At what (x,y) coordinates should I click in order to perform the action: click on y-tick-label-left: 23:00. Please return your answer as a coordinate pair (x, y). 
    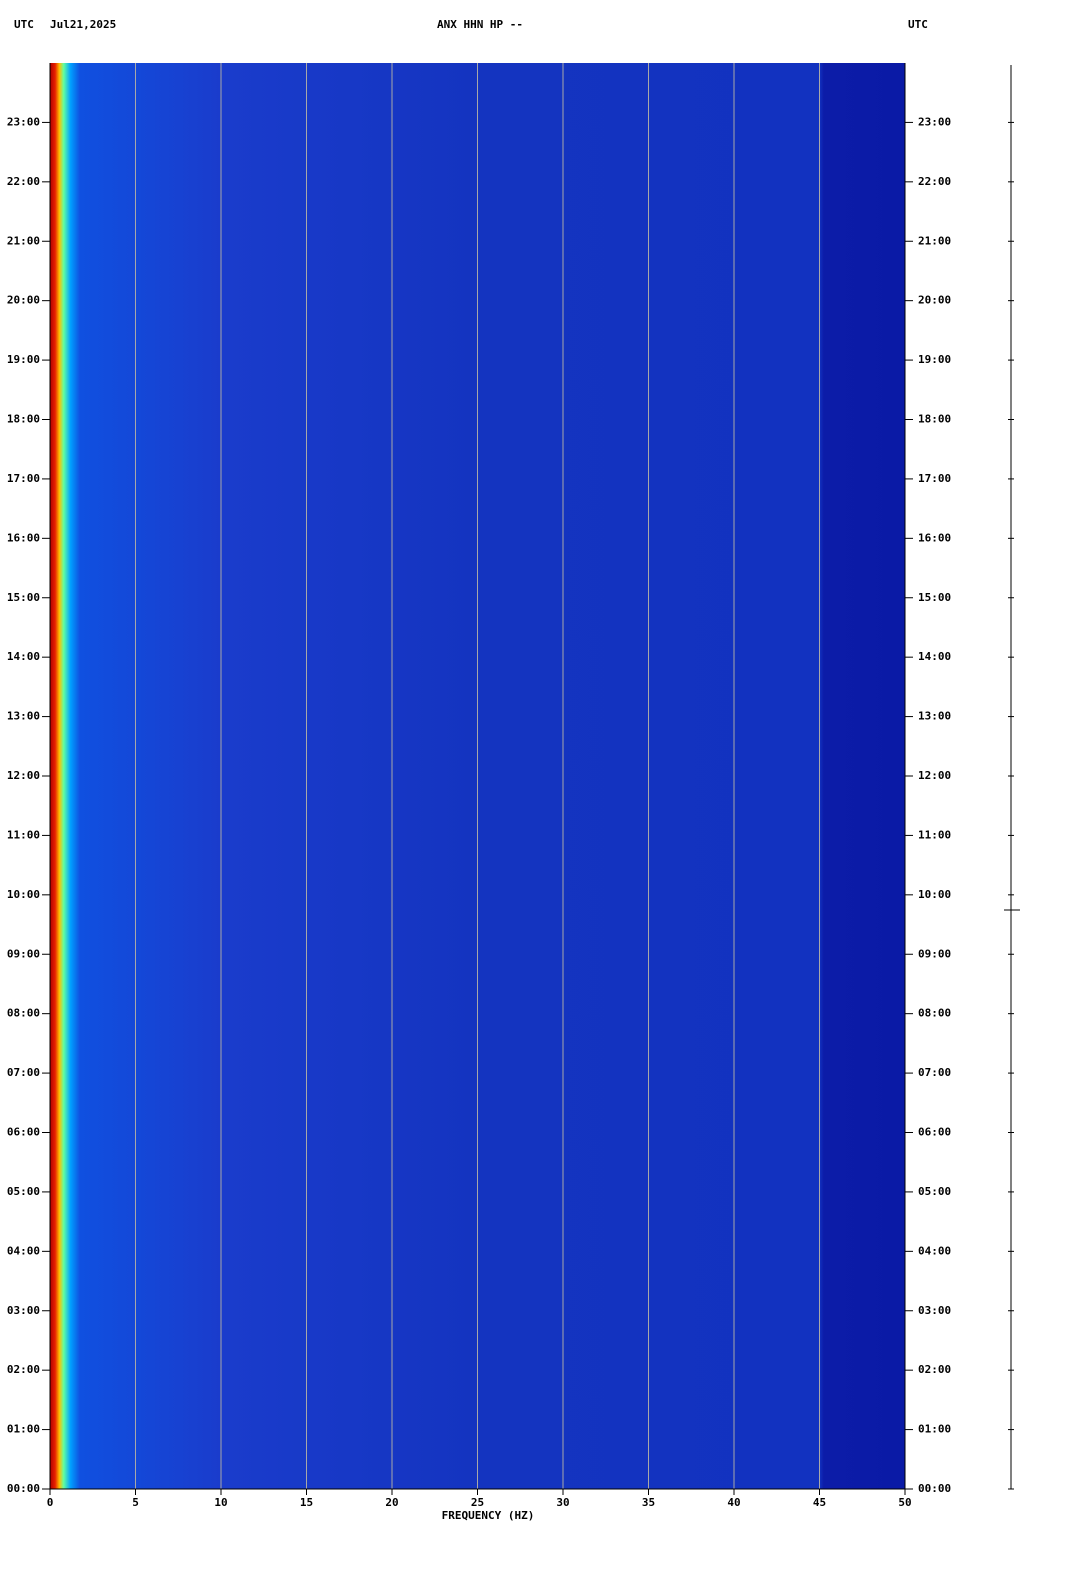
    Looking at the image, I should click on (23, 121).